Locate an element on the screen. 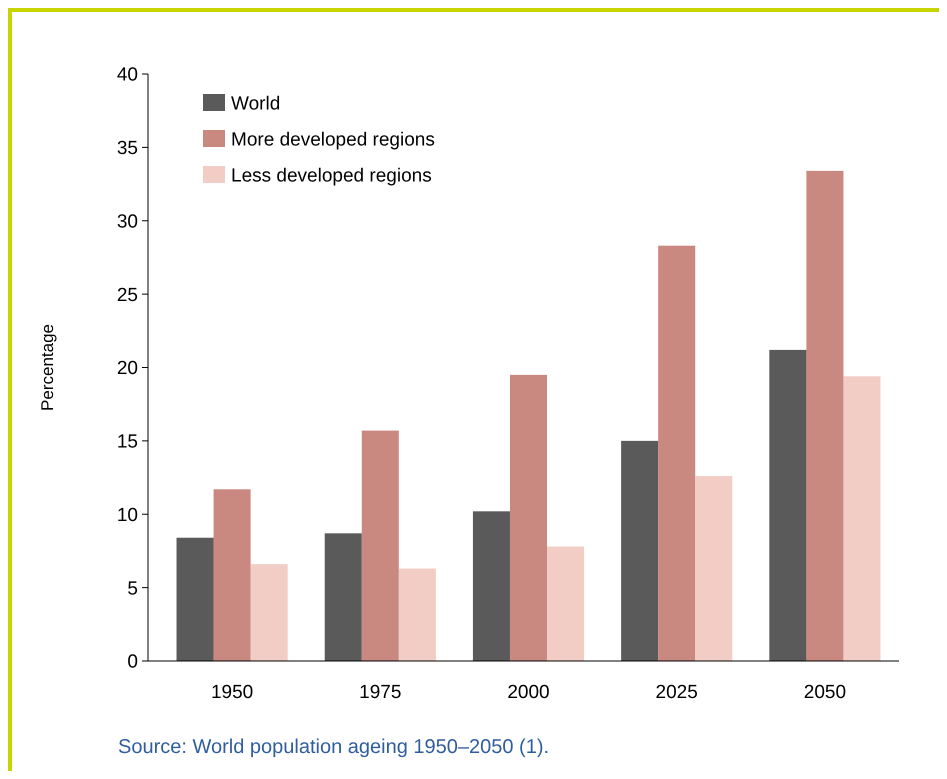 The image size is (947, 779). y-tick-label: 40 is located at coordinates (127, 75).